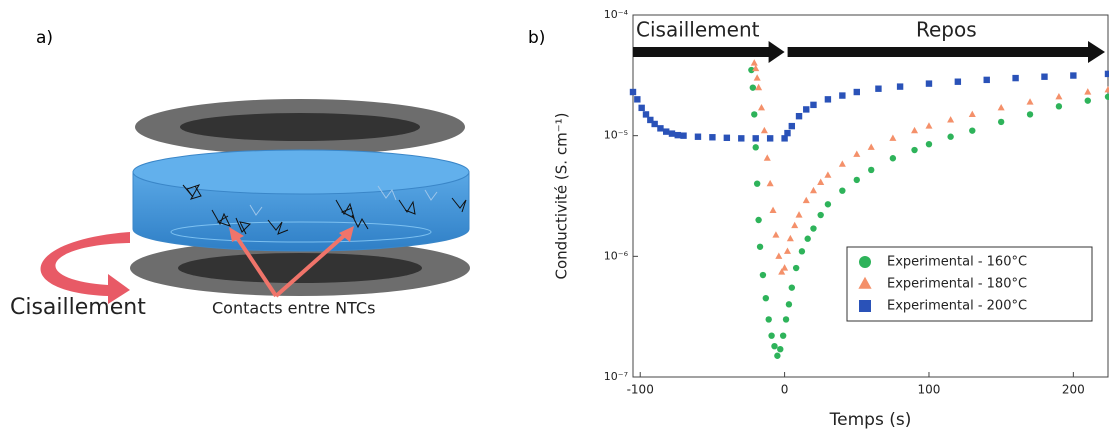  I want to click on top-plate-inner, so click(300, 127).